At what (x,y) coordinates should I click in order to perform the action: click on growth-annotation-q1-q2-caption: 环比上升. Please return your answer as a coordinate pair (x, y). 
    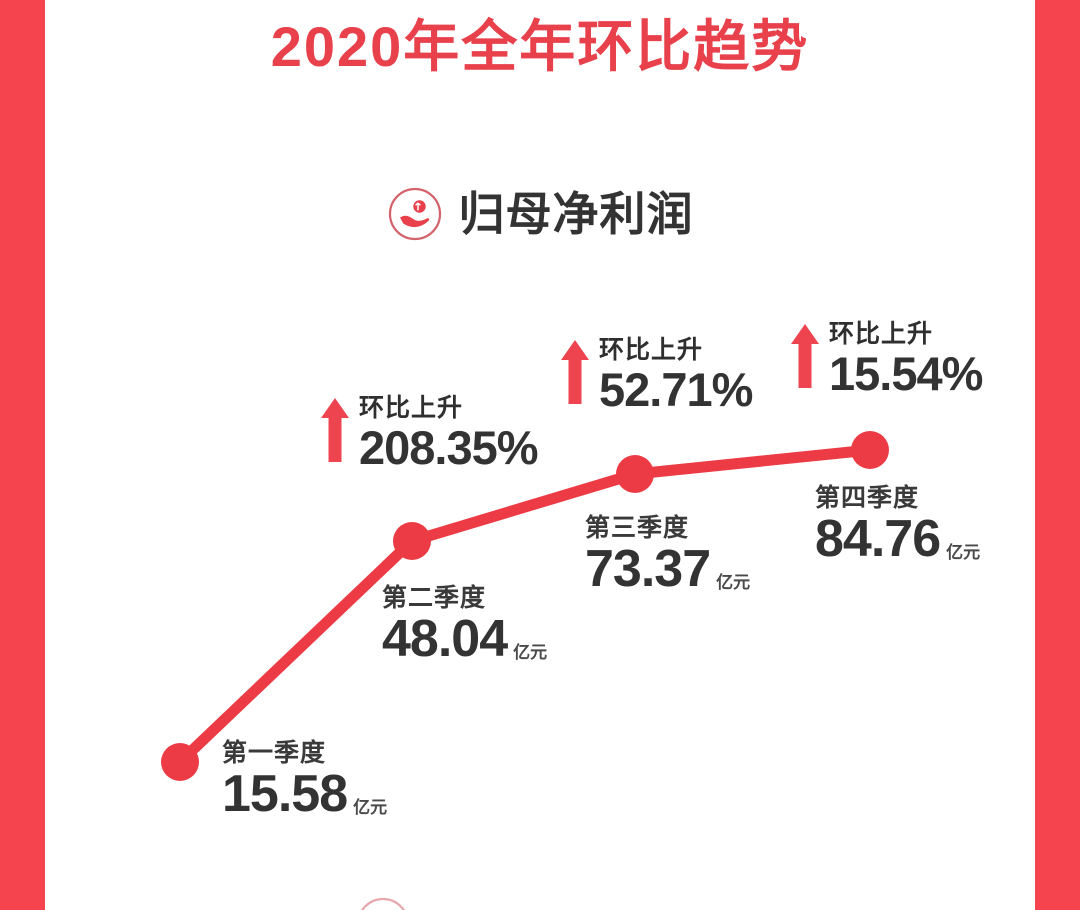
    Looking at the image, I should click on (411, 408).